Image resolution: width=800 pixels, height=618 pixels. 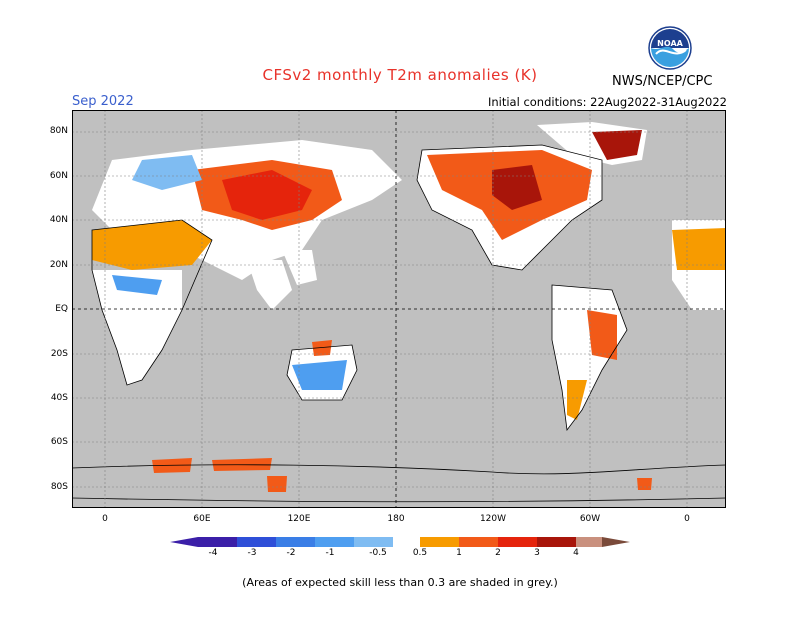 What do you see at coordinates (267, 195) in the screenshot?
I see `anomaly-asia-hot` at bounding box center [267, 195].